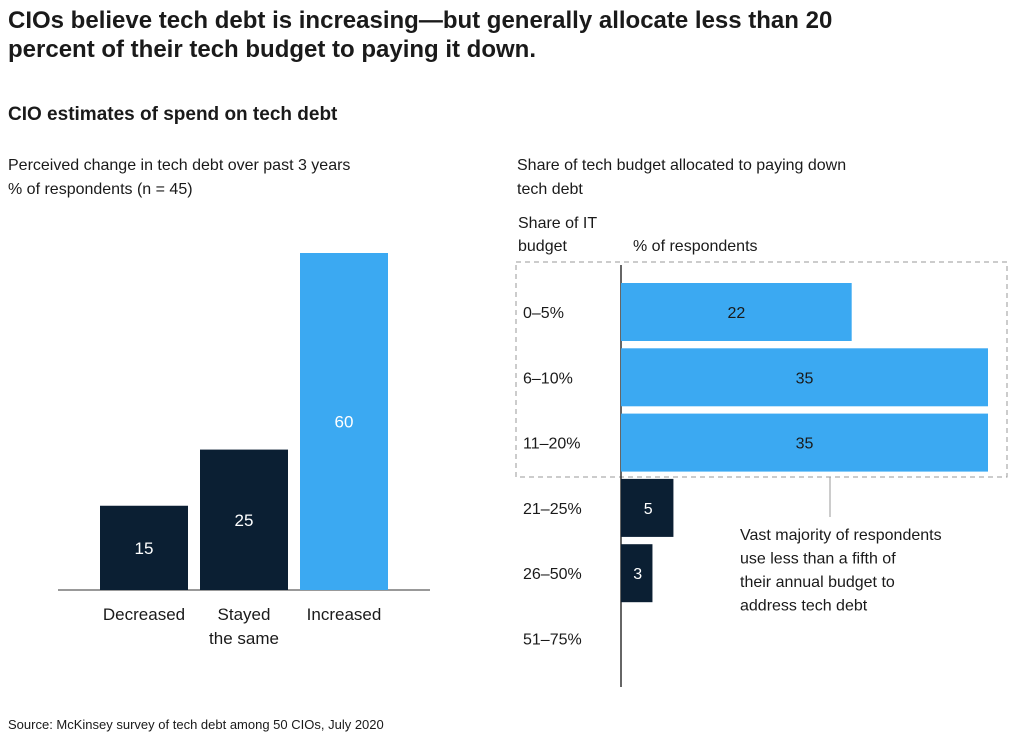  I want to click on y-tick-label: 6–10%, so click(548, 378).